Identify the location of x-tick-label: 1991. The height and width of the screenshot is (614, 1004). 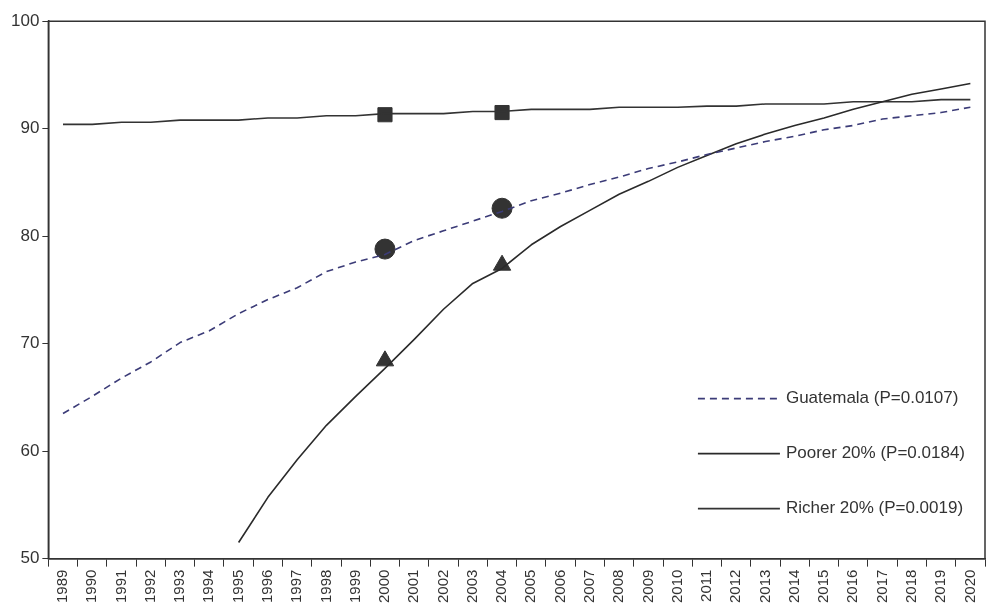
(120, 586).